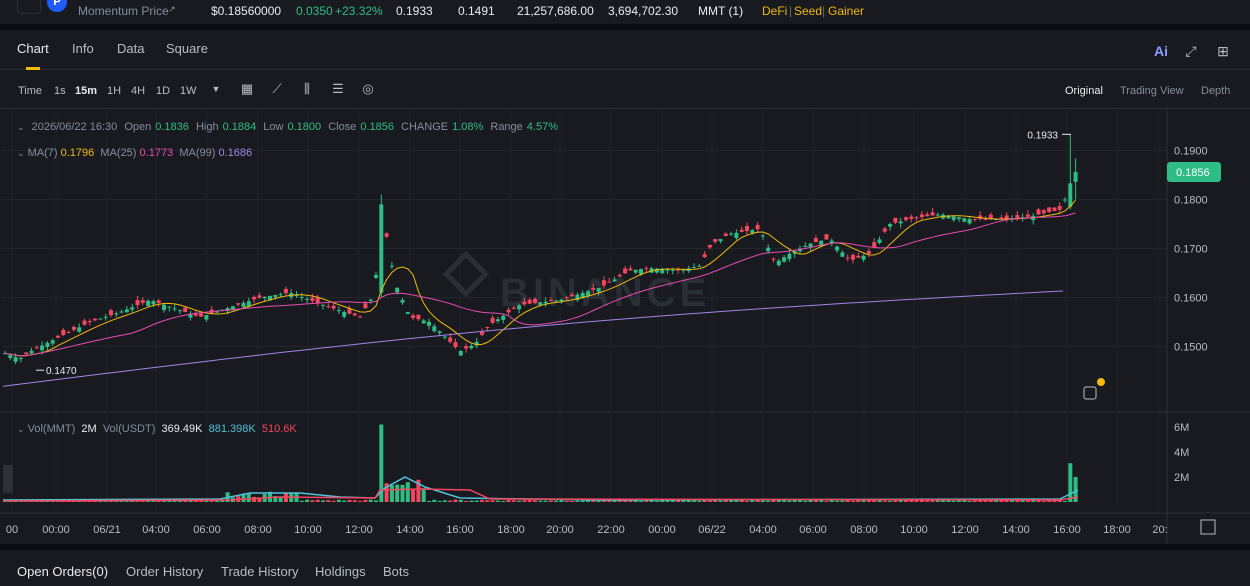 The height and width of the screenshot is (586, 1250). I want to click on time-tick-label: 14:00, so click(1016, 530).